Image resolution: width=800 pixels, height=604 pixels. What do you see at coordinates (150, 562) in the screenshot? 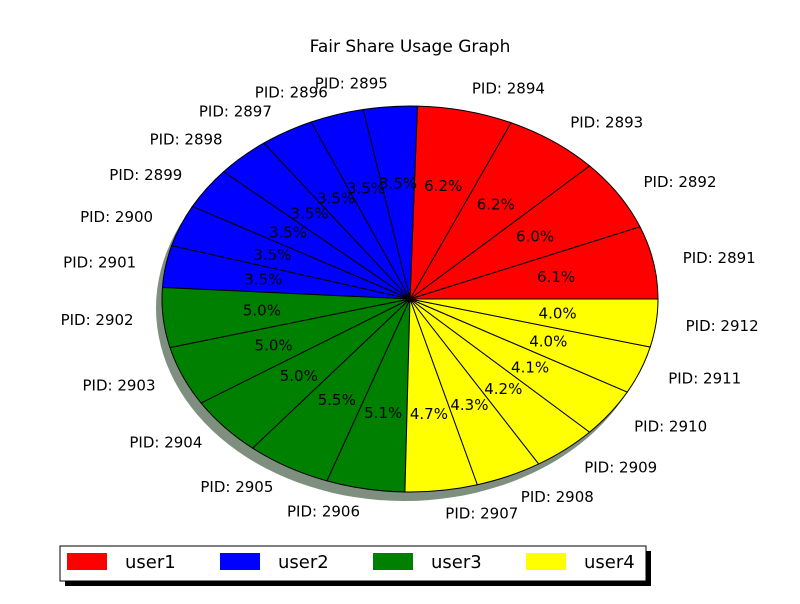
I see `legend-label-user1: user1` at bounding box center [150, 562].